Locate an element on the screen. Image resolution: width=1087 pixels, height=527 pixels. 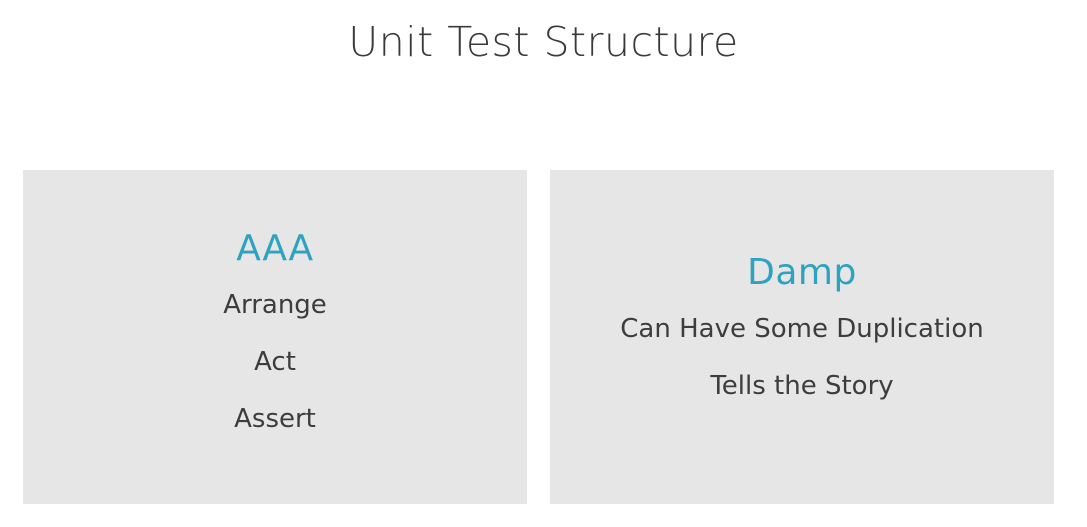
aaa-heading: AAA is located at coordinates (275, 248).